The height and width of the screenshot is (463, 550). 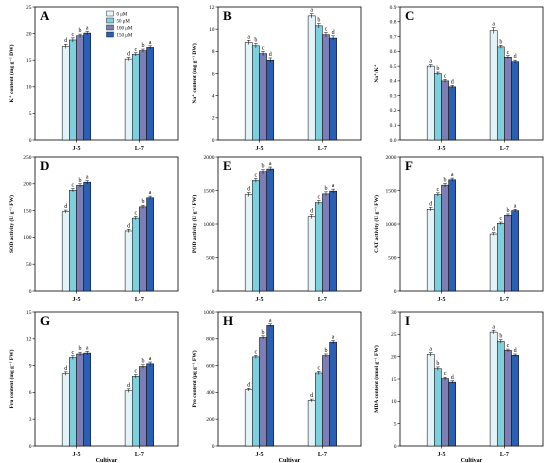 What do you see at coordinates (209, 225) in the screenshot?
I see `y-tick-label: 1000` at bounding box center [209, 225].